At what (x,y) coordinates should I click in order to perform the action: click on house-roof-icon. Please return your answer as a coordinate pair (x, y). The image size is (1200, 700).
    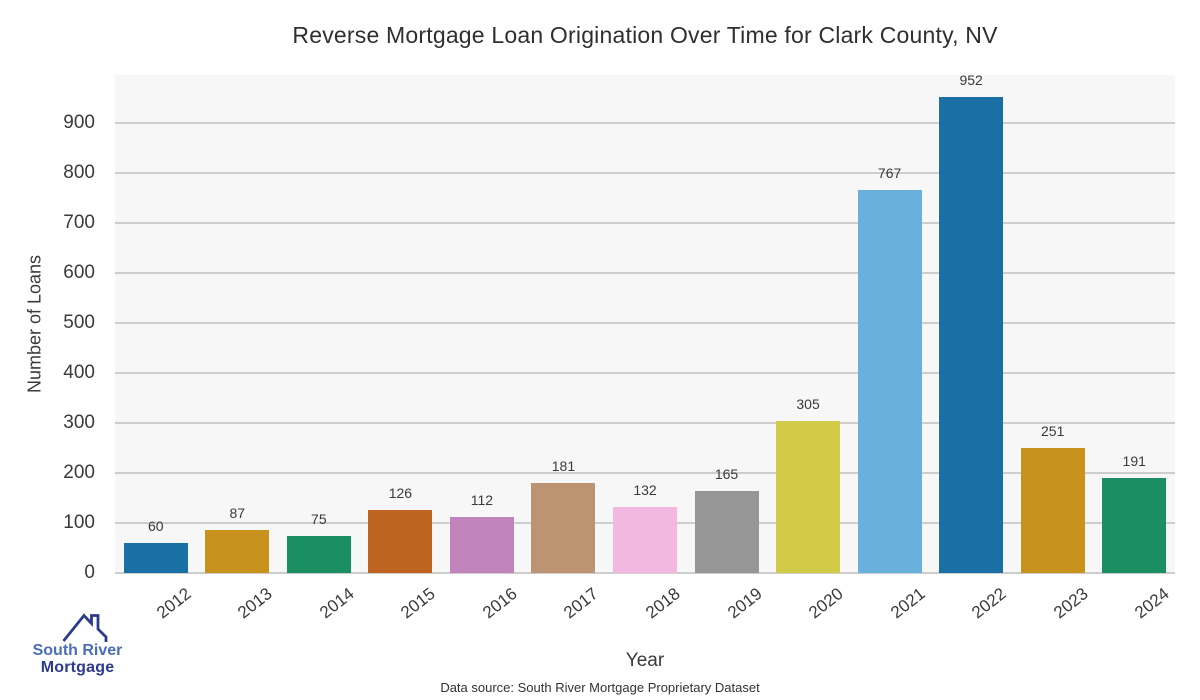
    Looking at the image, I should click on (85, 627).